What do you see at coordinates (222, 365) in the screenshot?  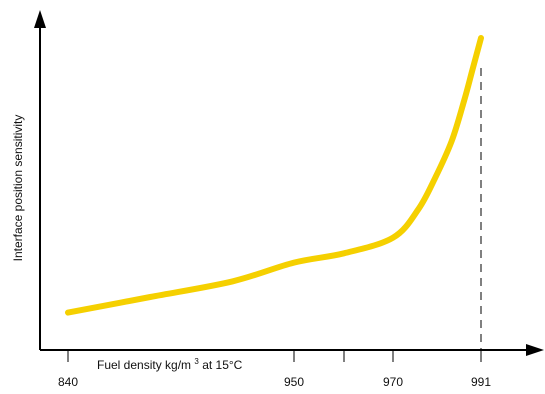 I see `x-axis-label-units: at 15°C` at bounding box center [222, 365].